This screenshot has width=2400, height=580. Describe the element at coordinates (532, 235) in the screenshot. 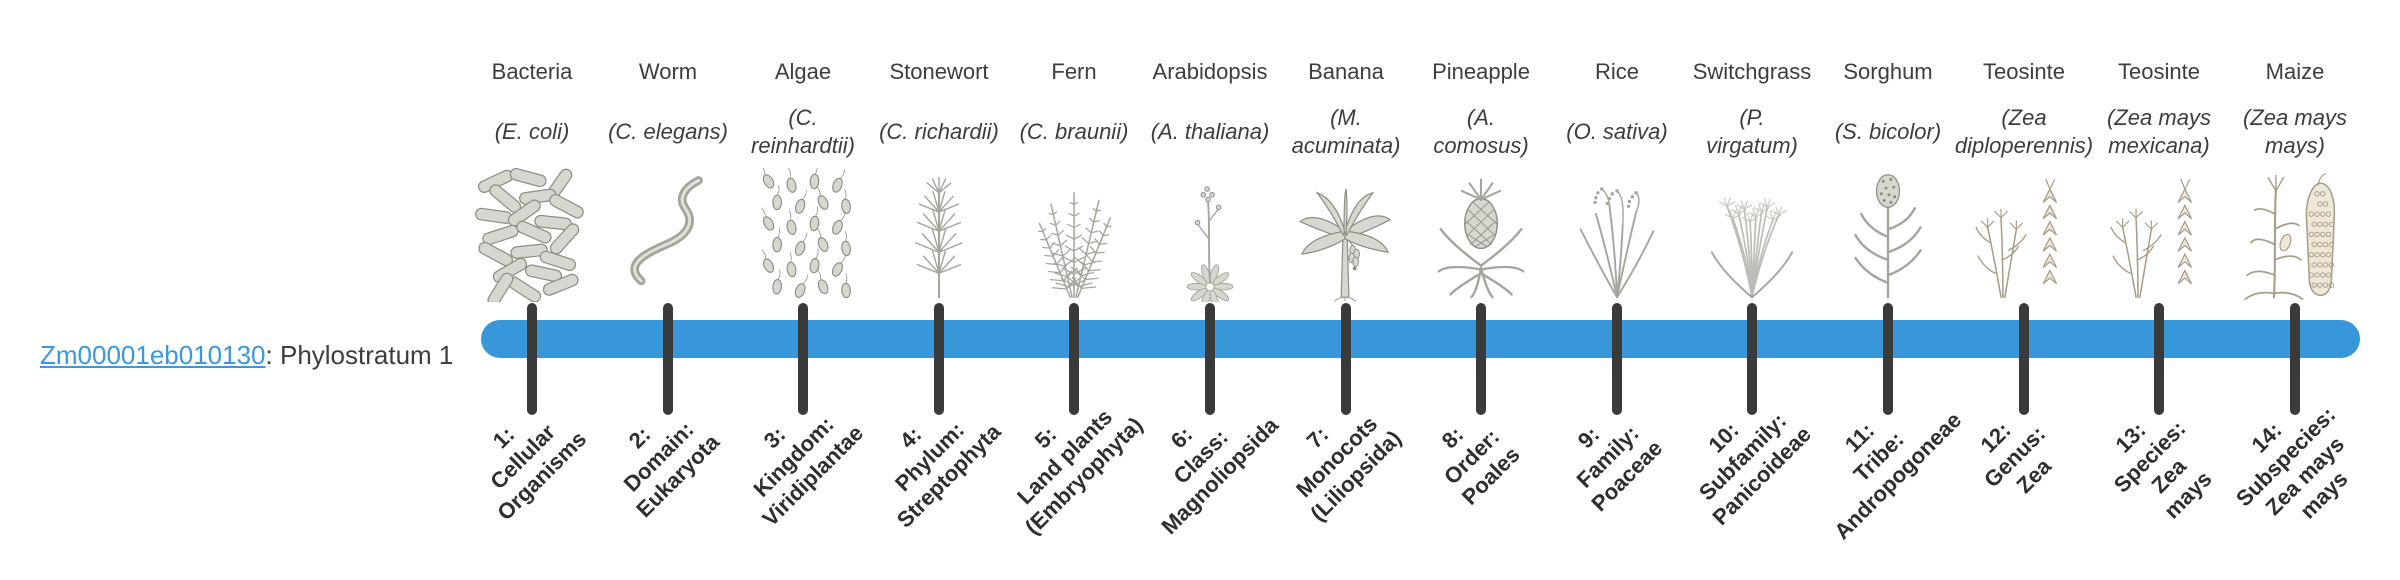

I see `bacteria-illustration` at that location.